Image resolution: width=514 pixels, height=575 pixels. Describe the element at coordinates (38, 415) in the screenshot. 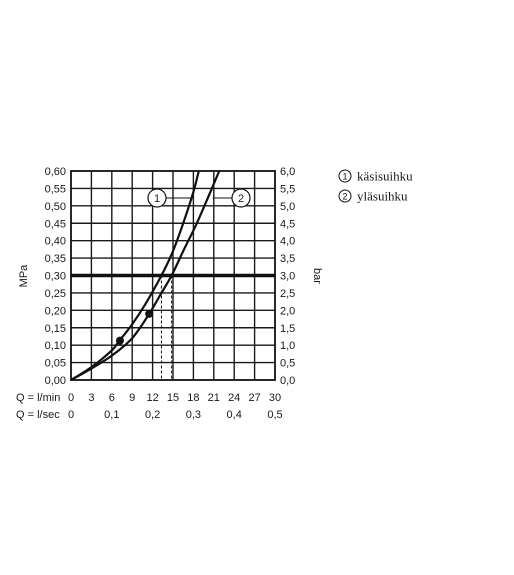

I see `x-axis-lsec-title: Q = l/sec` at that location.